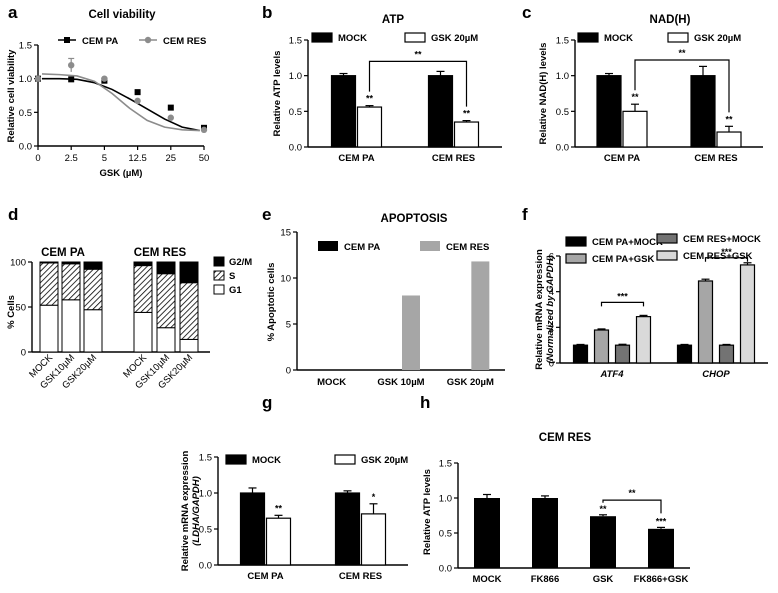 Image resolution: width=778 pixels, height=593 pixels. What do you see at coordinates (729, 119) in the screenshot?
I see `panel-c-significance: **` at bounding box center [729, 119].